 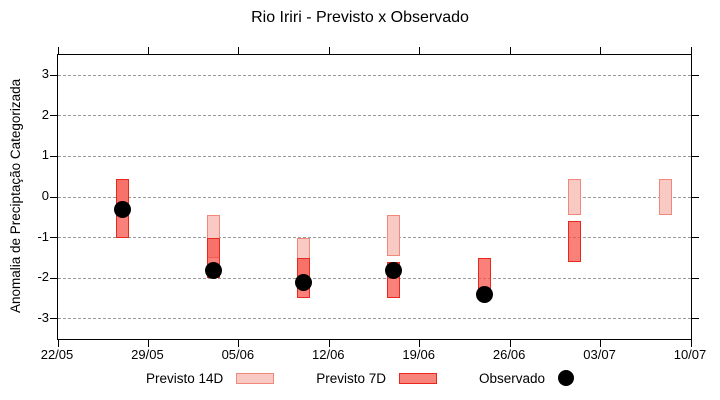 I want to click on legend-item-observado: Observado, so click(x=527, y=378).